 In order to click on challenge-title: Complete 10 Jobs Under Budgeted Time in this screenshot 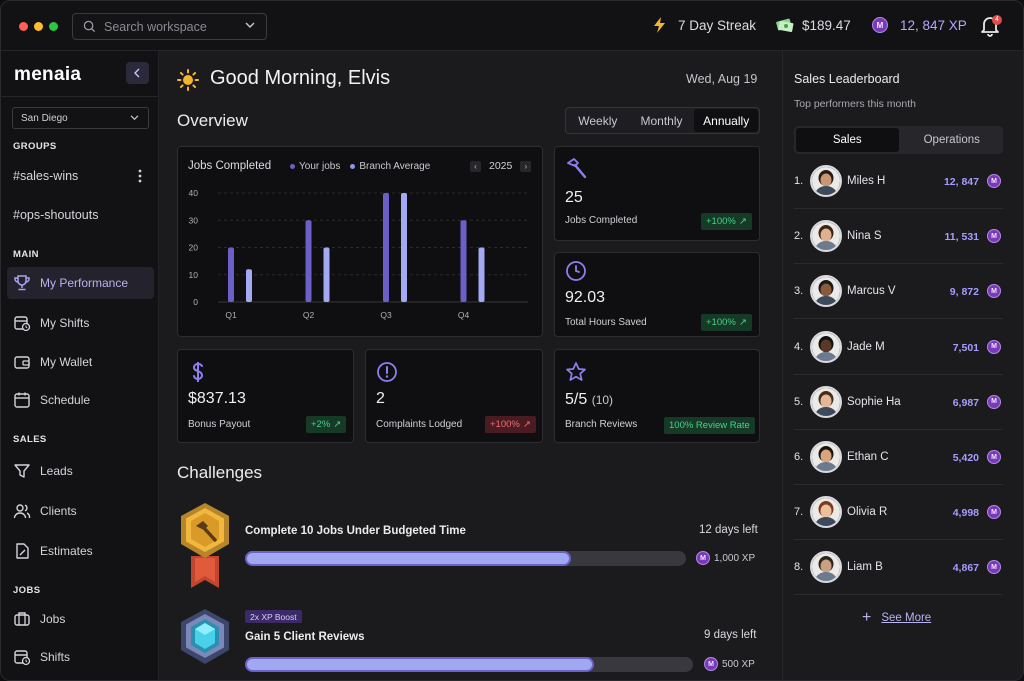, I will do `click(355, 531)`.